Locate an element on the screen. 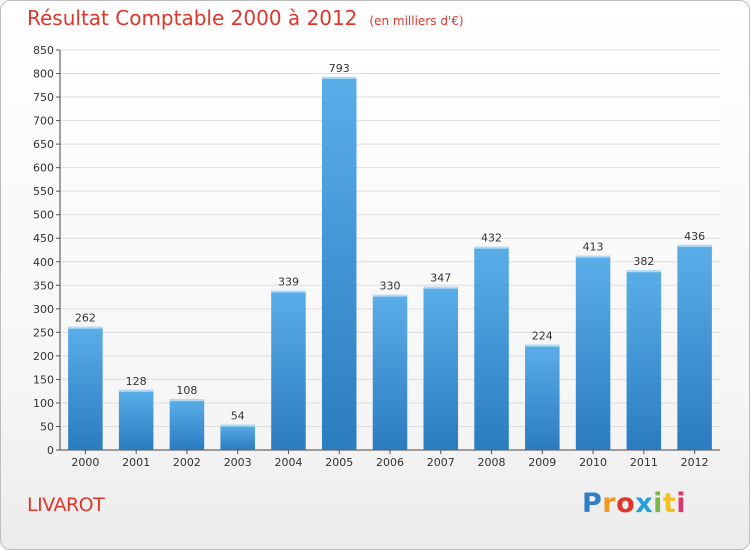 Image resolution: width=750 pixels, height=550 pixels. commune-name: LIVAROT is located at coordinates (66, 505).